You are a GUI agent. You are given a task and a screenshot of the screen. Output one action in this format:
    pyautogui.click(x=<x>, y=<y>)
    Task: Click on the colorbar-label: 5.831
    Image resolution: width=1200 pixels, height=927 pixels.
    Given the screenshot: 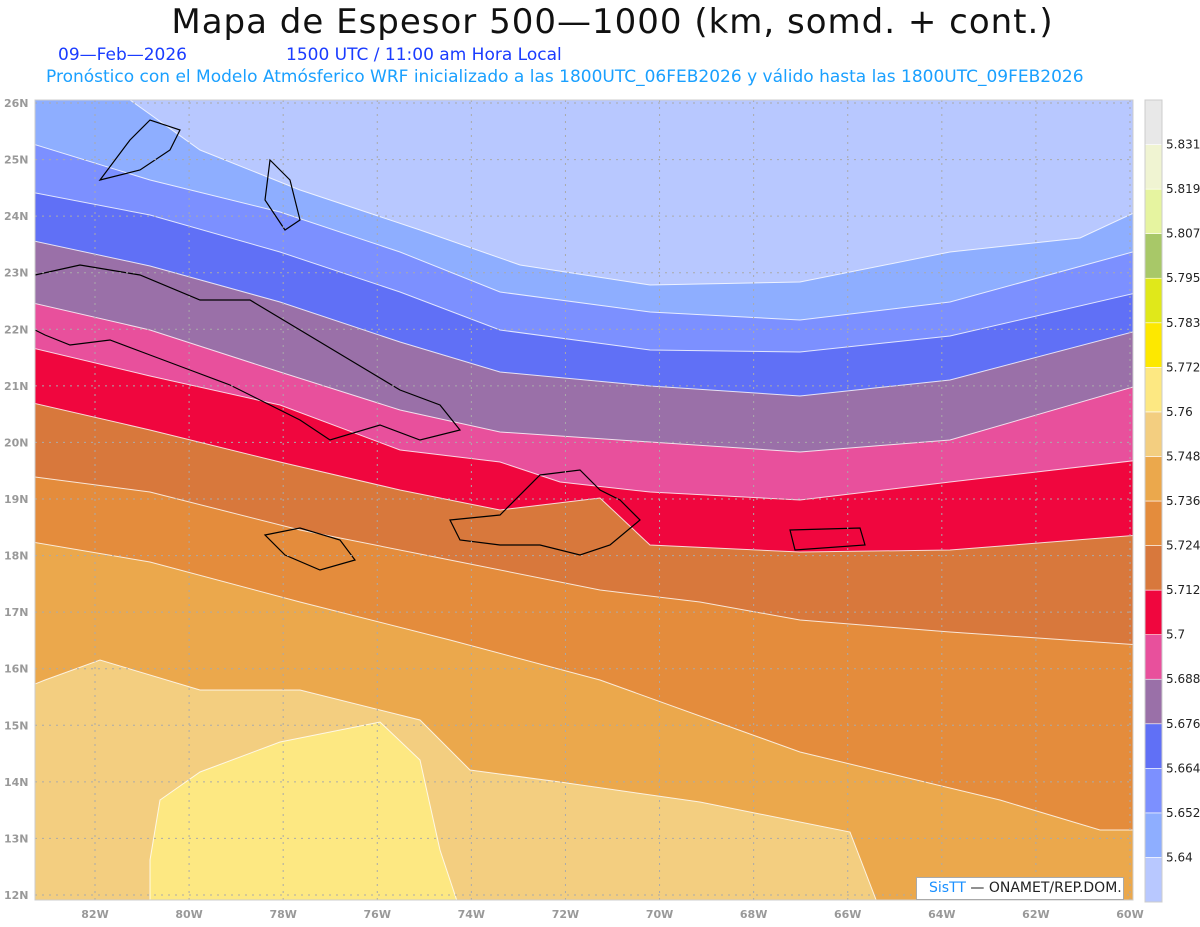 What is the action you would take?
    pyautogui.click(x=1183, y=145)
    